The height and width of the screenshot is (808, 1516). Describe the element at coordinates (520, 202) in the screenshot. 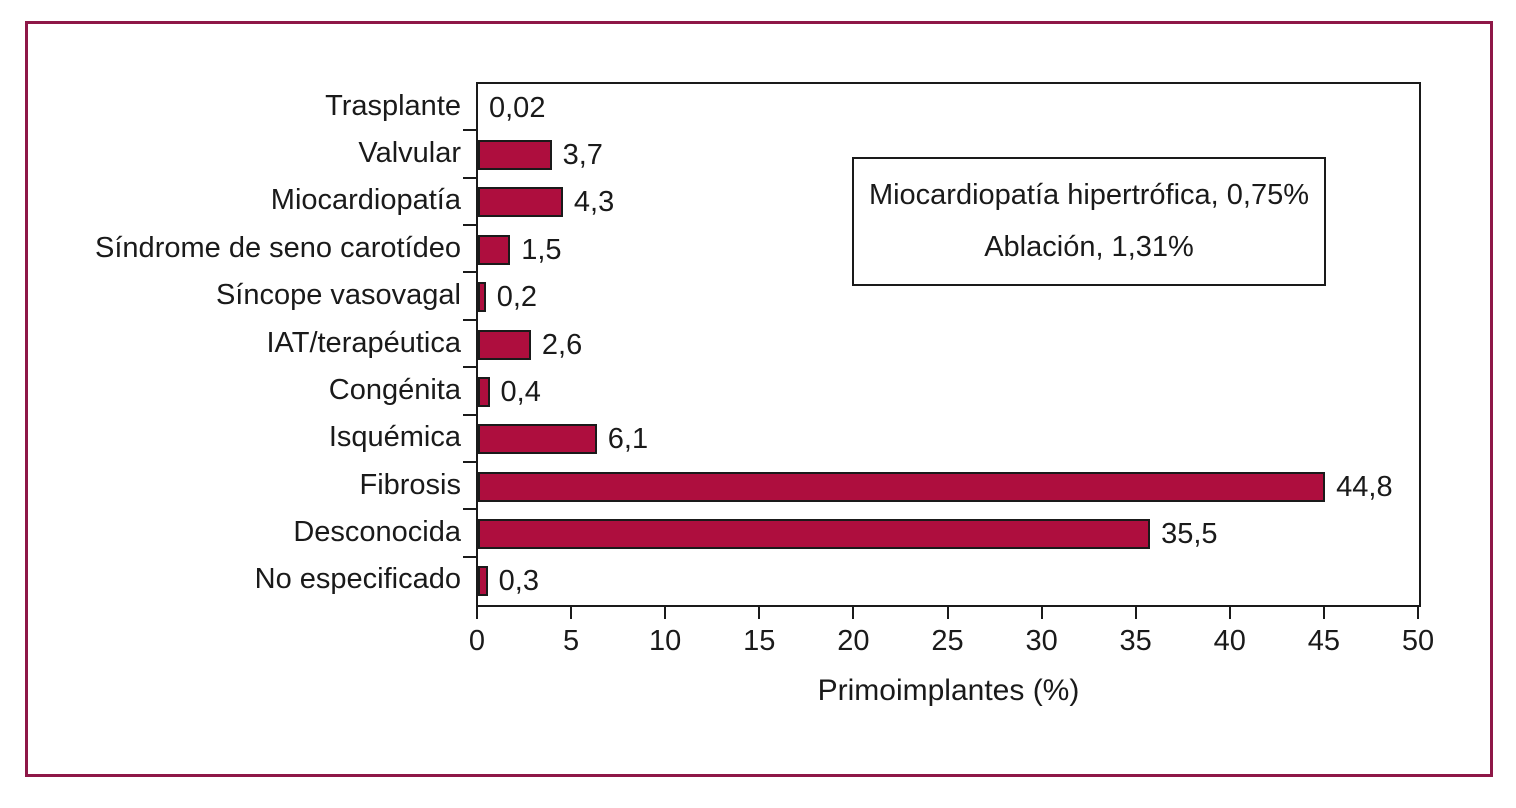

I see `bar-miocardiopat-a` at that location.